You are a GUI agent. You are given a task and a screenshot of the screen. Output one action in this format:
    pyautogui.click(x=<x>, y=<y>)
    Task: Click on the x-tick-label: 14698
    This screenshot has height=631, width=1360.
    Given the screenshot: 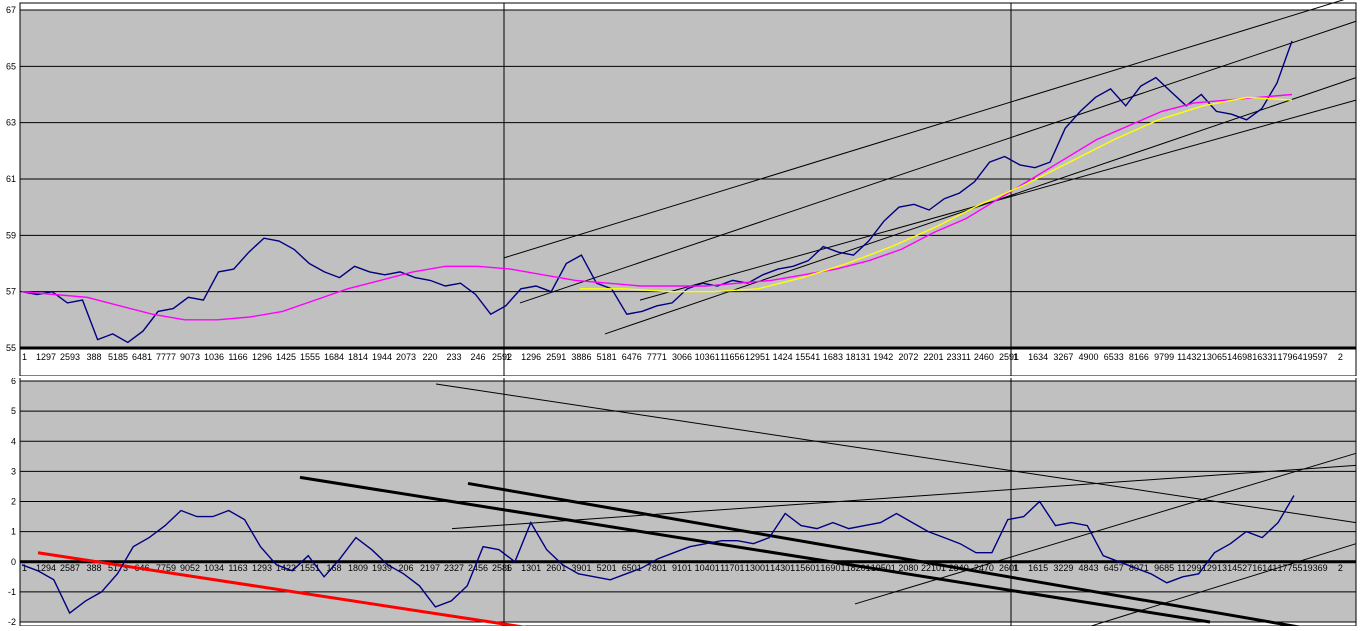 What is the action you would take?
    pyautogui.click(x=1239, y=357)
    